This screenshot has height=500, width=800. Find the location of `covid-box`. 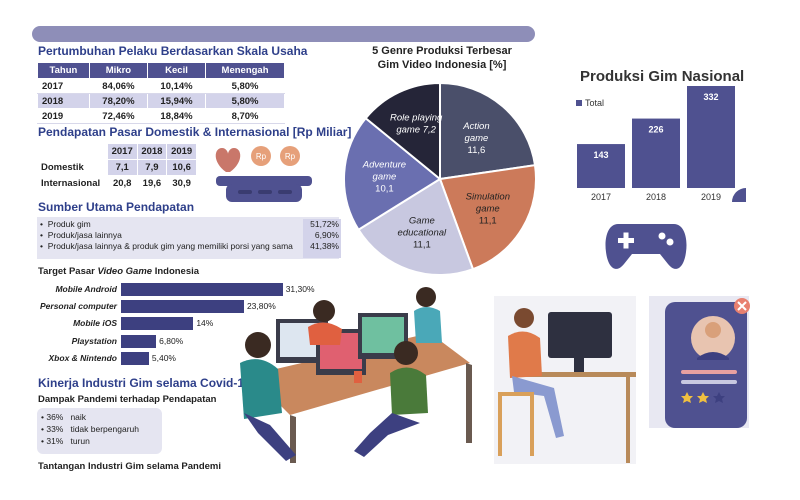

covid-box is located at coordinates (99, 431).